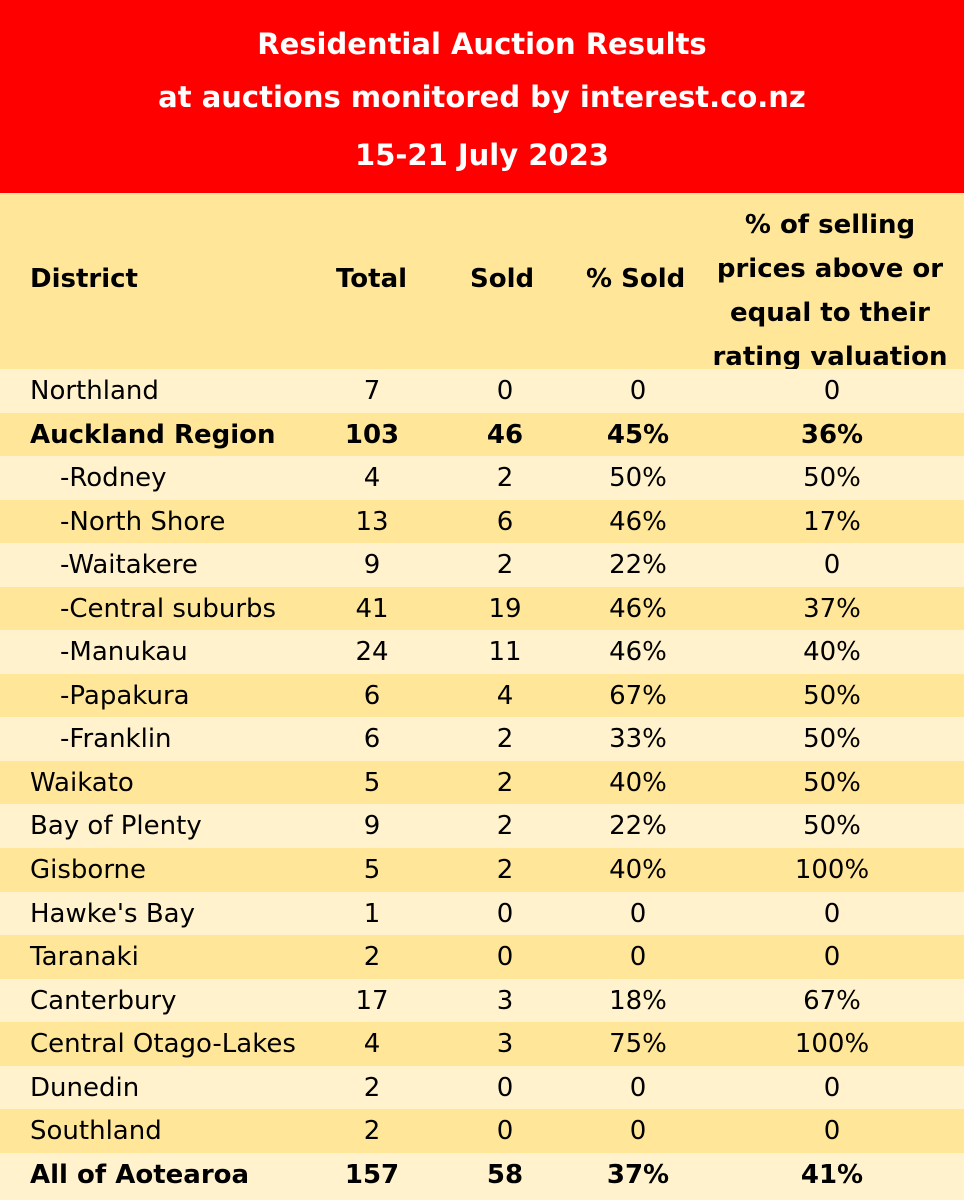 The image size is (964, 1200). What do you see at coordinates (482, 44) in the screenshot?
I see `table-title: Residential Auction Results` at bounding box center [482, 44].